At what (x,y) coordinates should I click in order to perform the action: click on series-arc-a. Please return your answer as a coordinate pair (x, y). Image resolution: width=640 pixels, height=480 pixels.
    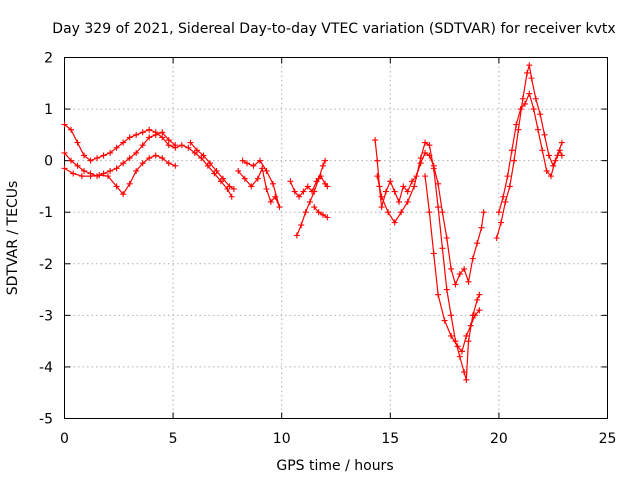
    Looking at the image, I should click on (148, 160).